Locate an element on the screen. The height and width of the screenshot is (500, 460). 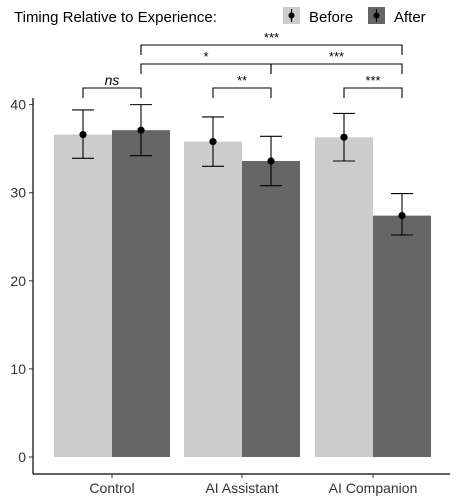
significance-bracket: ns is located at coordinates (112, 85).